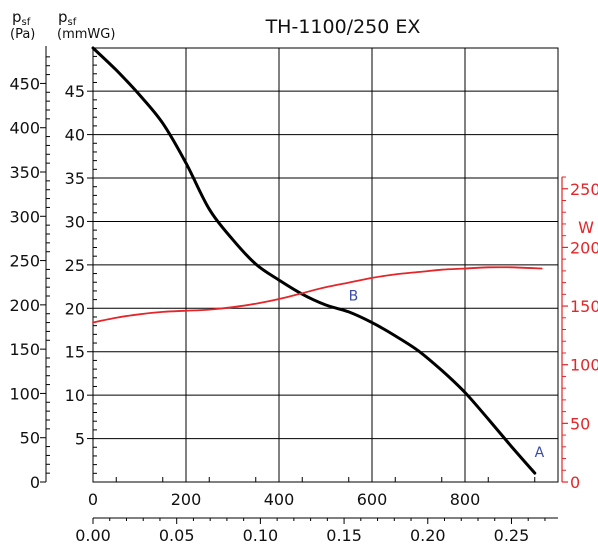  Describe the element at coordinates (75, 135) in the screenshot. I see `y-mmwg-tick-label: 40` at that location.